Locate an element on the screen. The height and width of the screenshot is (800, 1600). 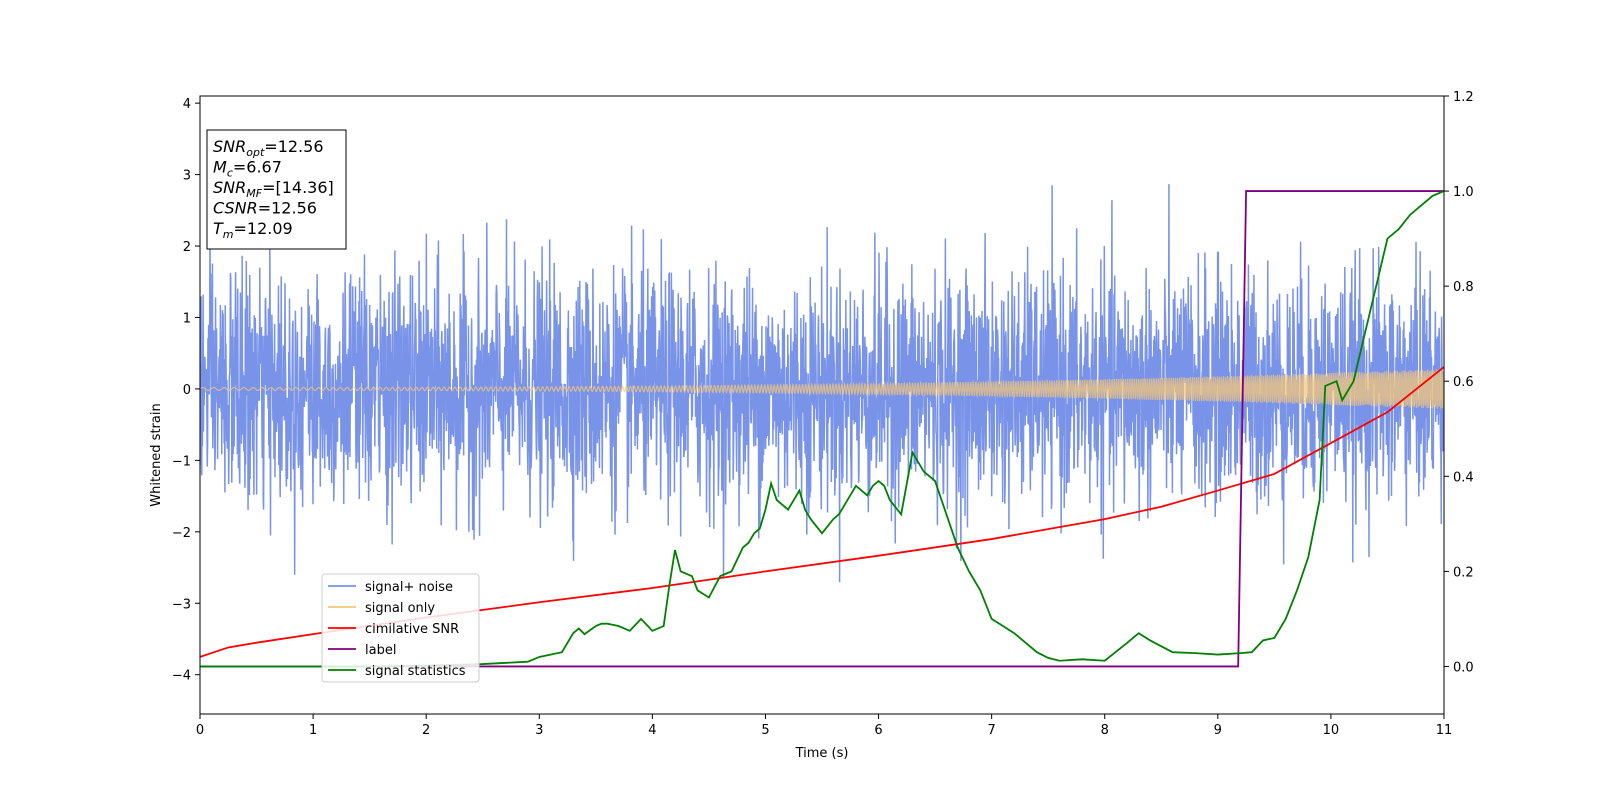
legend-label: signal+ noise is located at coordinates (409, 587).